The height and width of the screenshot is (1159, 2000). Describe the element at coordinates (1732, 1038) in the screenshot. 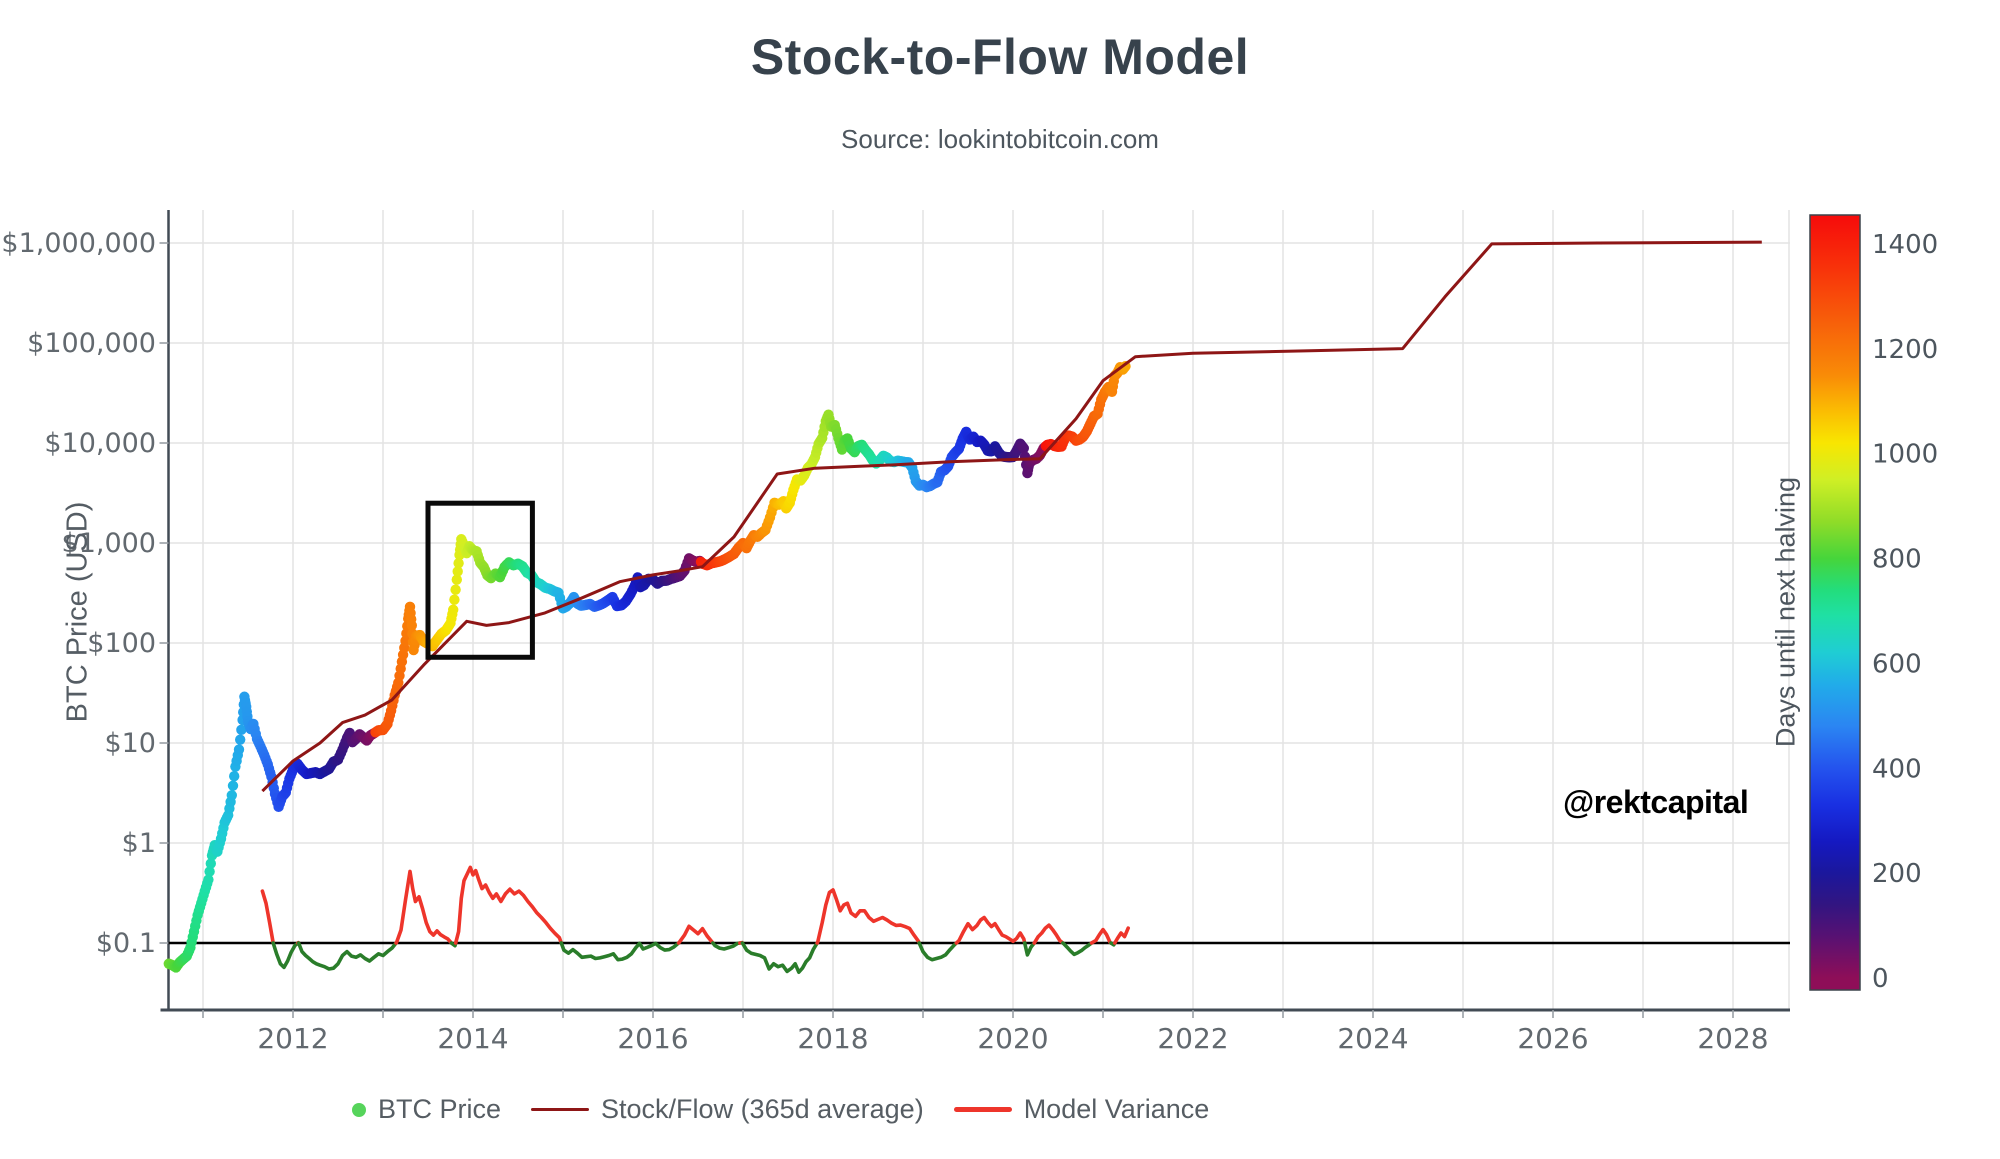

I see `svg-text: 2028` at that location.